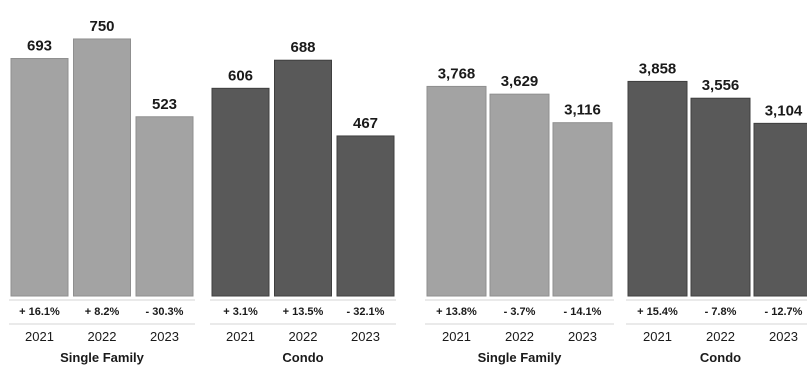 This screenshot has width=807, height=371. Describe the element at coordinates (784, 312) in the screenshot. I see `change-label: - 12.7%` at that location.